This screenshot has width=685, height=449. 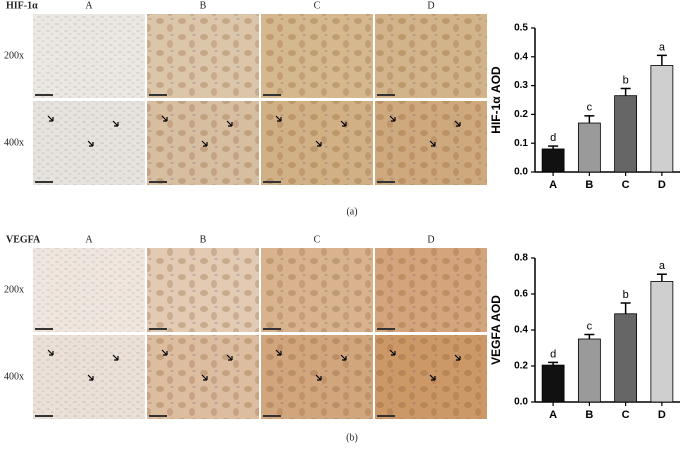 I want to click on y-tick-label: 0.5, so click(x=521, y=28).